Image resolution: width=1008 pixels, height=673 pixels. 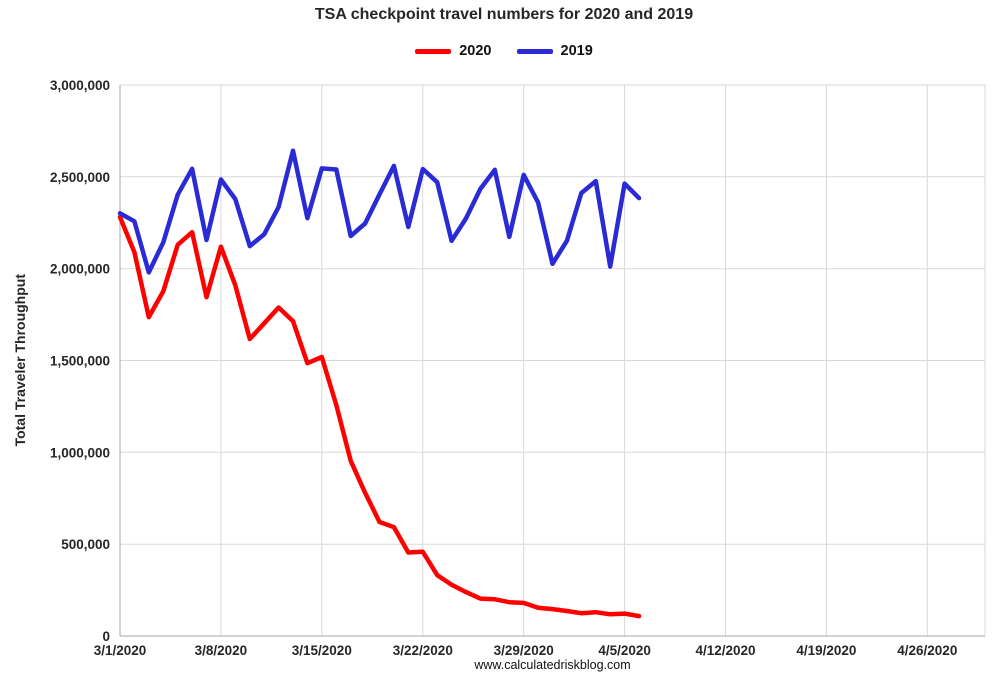 I want to click on x-tick-label: 4/26/2020, so click(x=927, y=650).